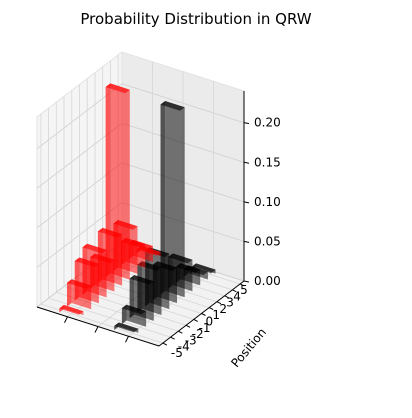  What do you see at coordinates (184, 347) in the screenshot?
I see `position-tick-label: -4` at bounding box center [184, 347].